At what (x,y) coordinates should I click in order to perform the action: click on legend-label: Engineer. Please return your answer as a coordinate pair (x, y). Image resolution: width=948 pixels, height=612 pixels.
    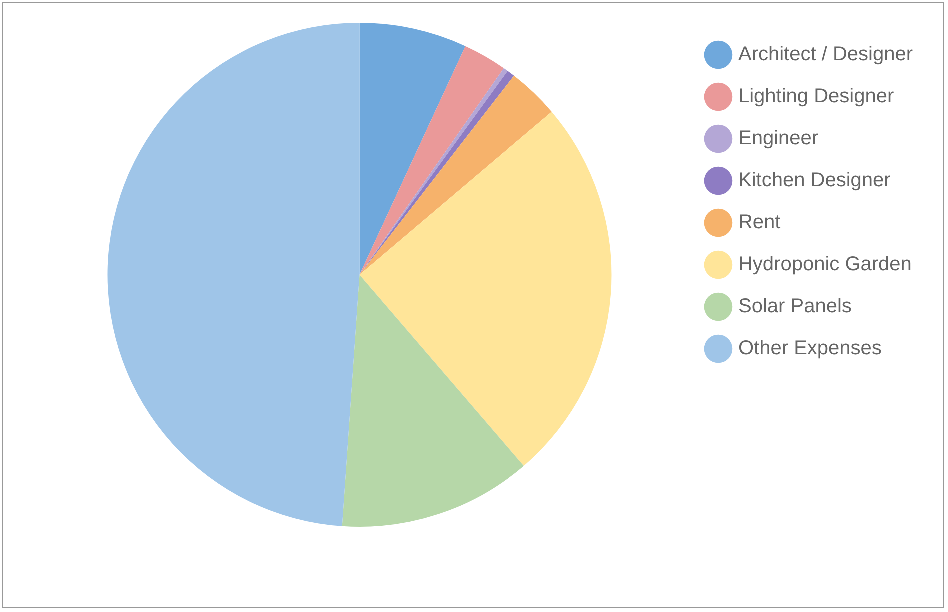
    Looking at the image, I should click on (778, 139).